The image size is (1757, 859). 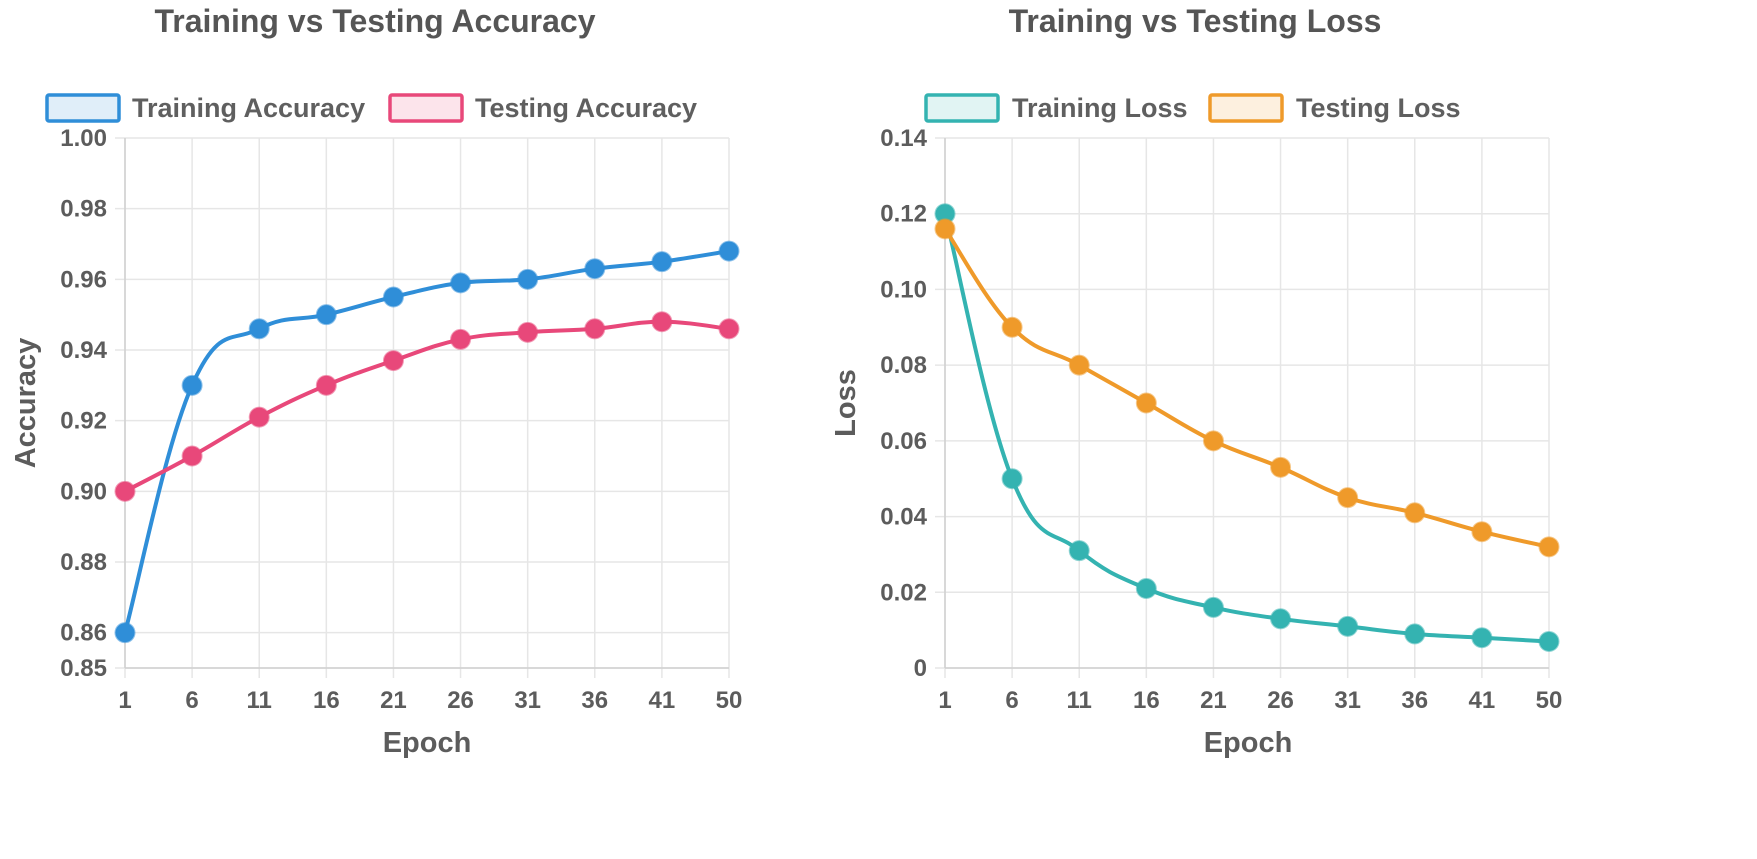 I want to click on legend-label: Training Loss, so click(x=1100, y=108).